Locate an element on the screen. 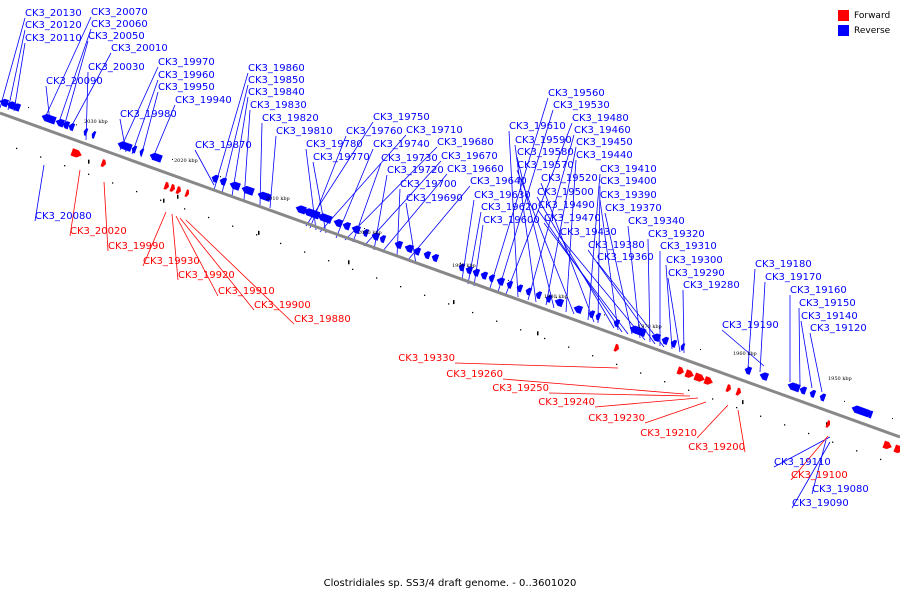 This screenshot has width=900, height=600. reverse-gene-label: CK3_19970 is located at coordinates (186, 62).